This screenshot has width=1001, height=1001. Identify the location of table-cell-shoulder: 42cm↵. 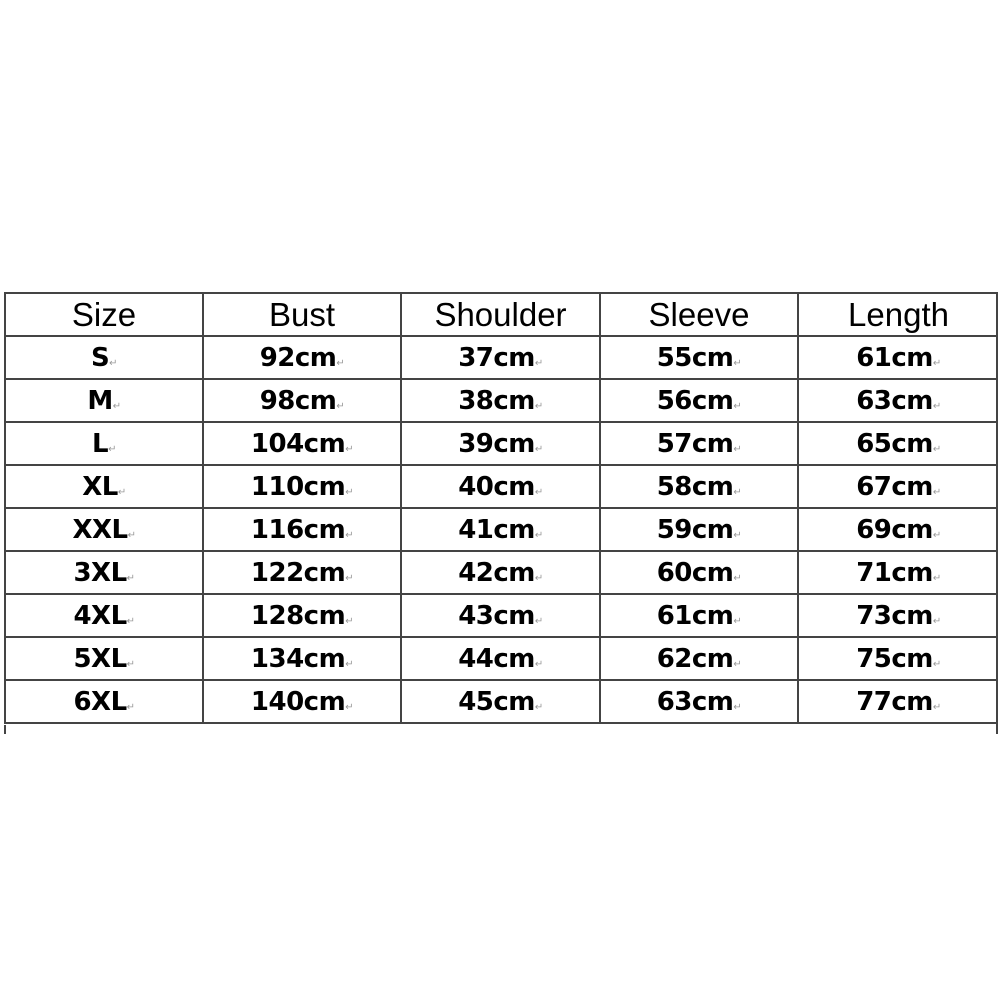
(500, 572).